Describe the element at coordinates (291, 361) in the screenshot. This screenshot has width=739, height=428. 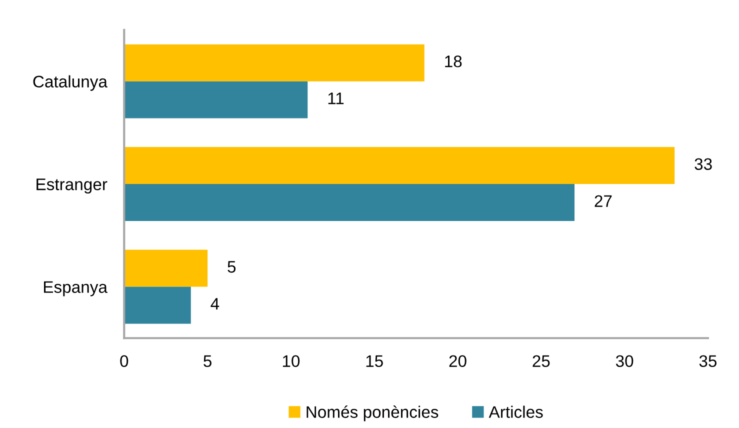
I see `x-tick-label: 10` at that location.